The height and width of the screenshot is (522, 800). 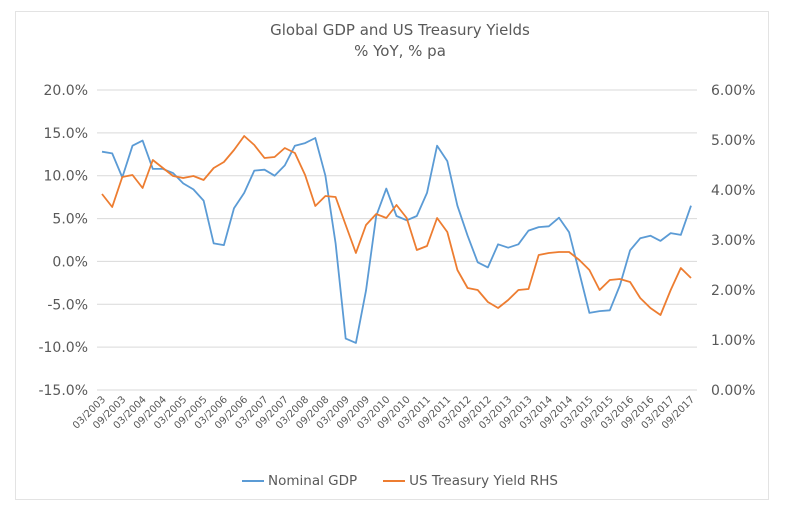 I want to click on y2-tick-label: 3.00%, so click(x=733, y=241).